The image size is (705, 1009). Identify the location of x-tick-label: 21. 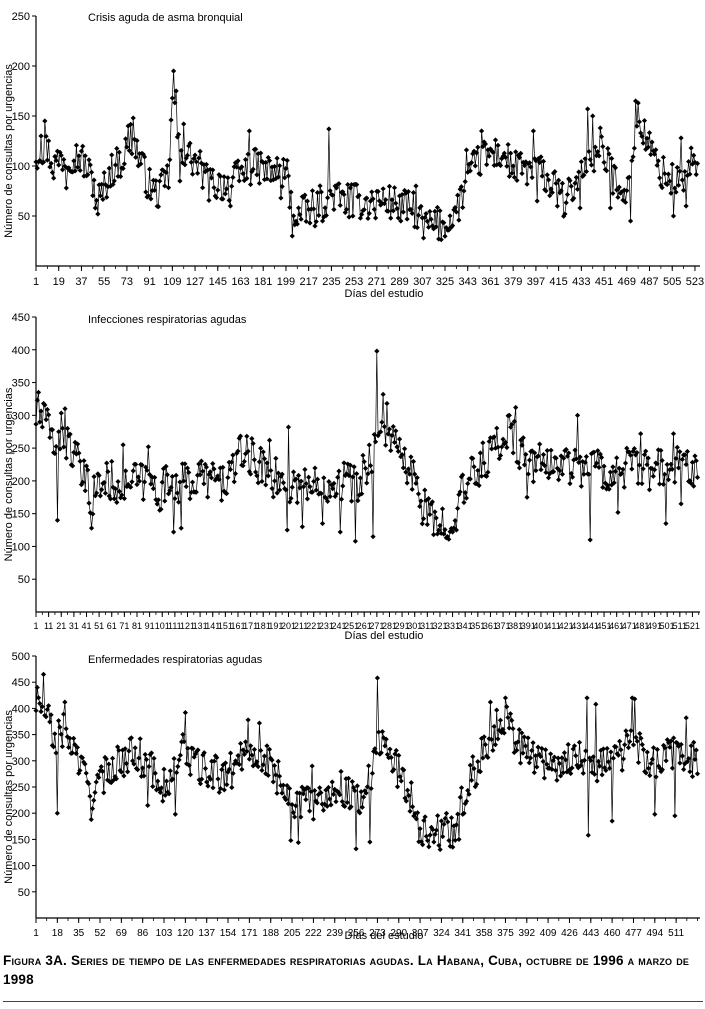
(61, 626).